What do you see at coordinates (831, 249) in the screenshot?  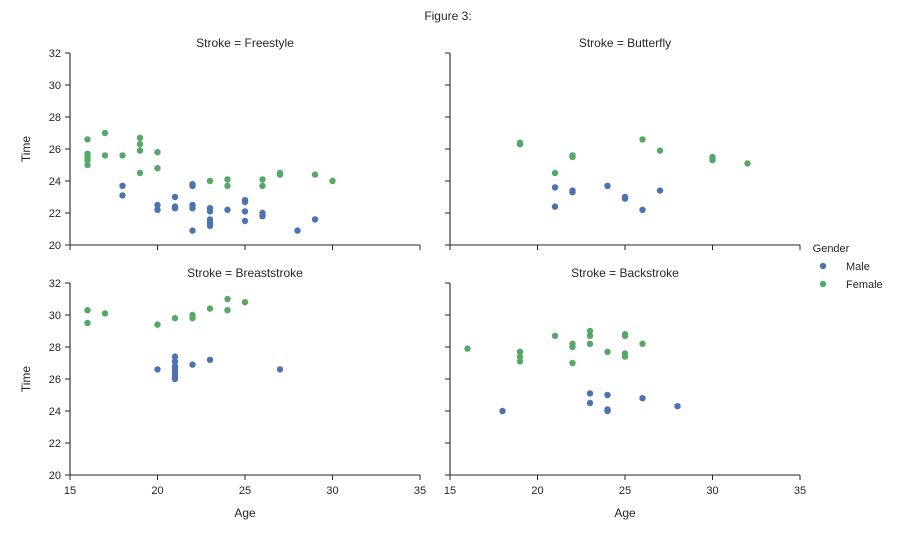 I see `legend-title: Gender` at bounding box center [831, 249].